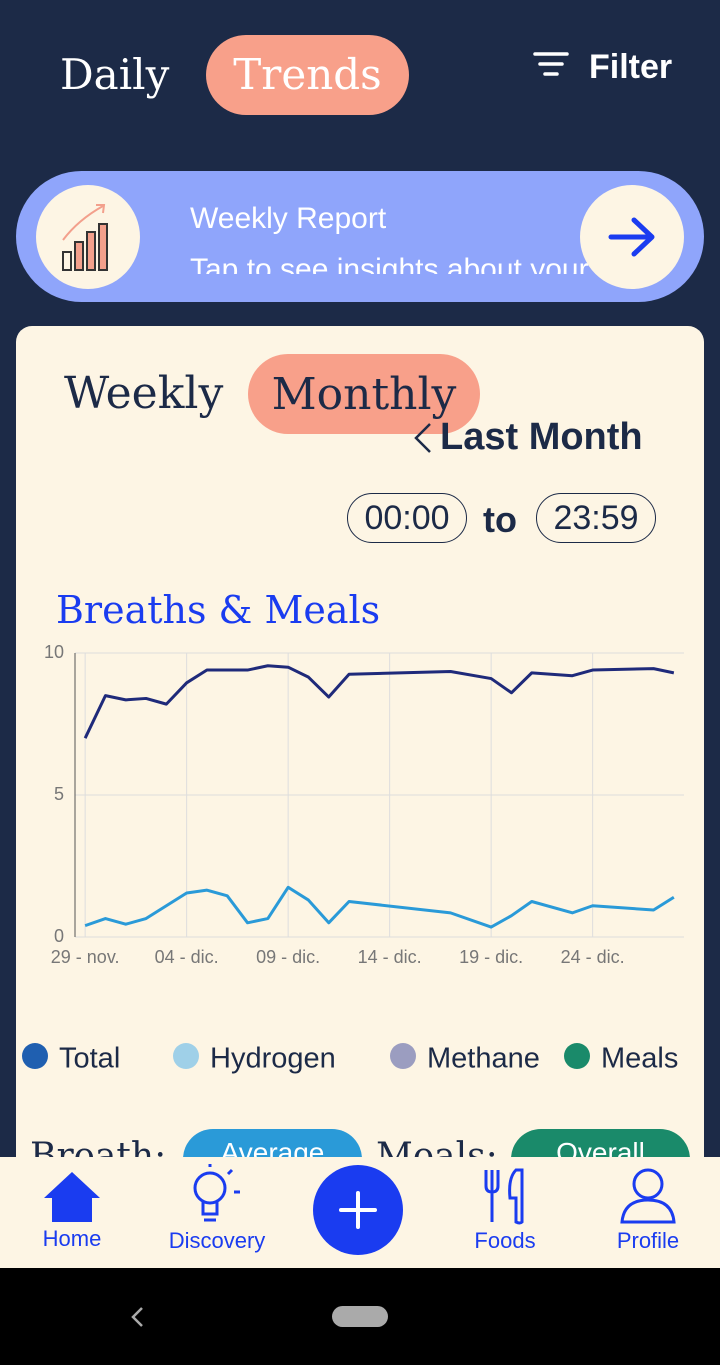  What do you see at coordinates (272, 1143) in the screenshot?
I see `breath-button: Average` at bounding box center [272, 1143].